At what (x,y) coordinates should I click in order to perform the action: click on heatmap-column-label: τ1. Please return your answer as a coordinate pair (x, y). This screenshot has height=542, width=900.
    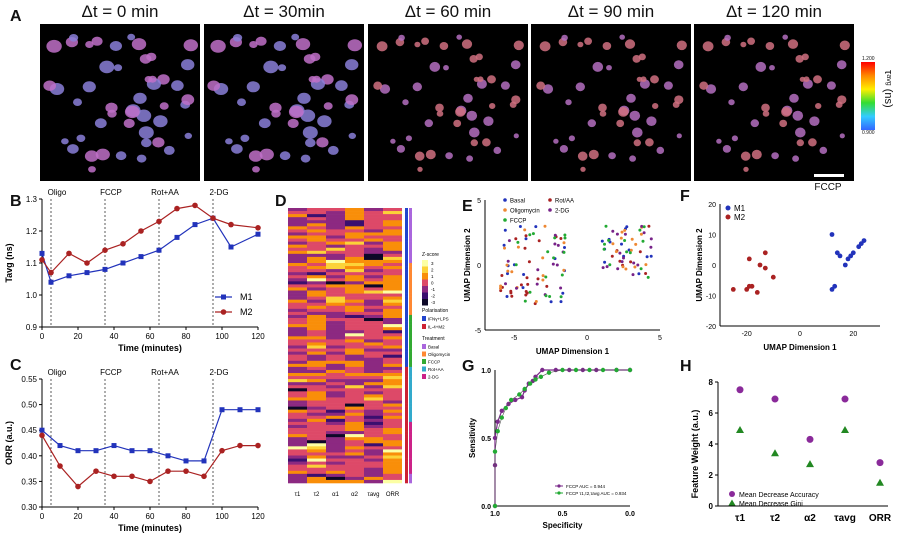
    Looking at the image, I should click on (298, 495).